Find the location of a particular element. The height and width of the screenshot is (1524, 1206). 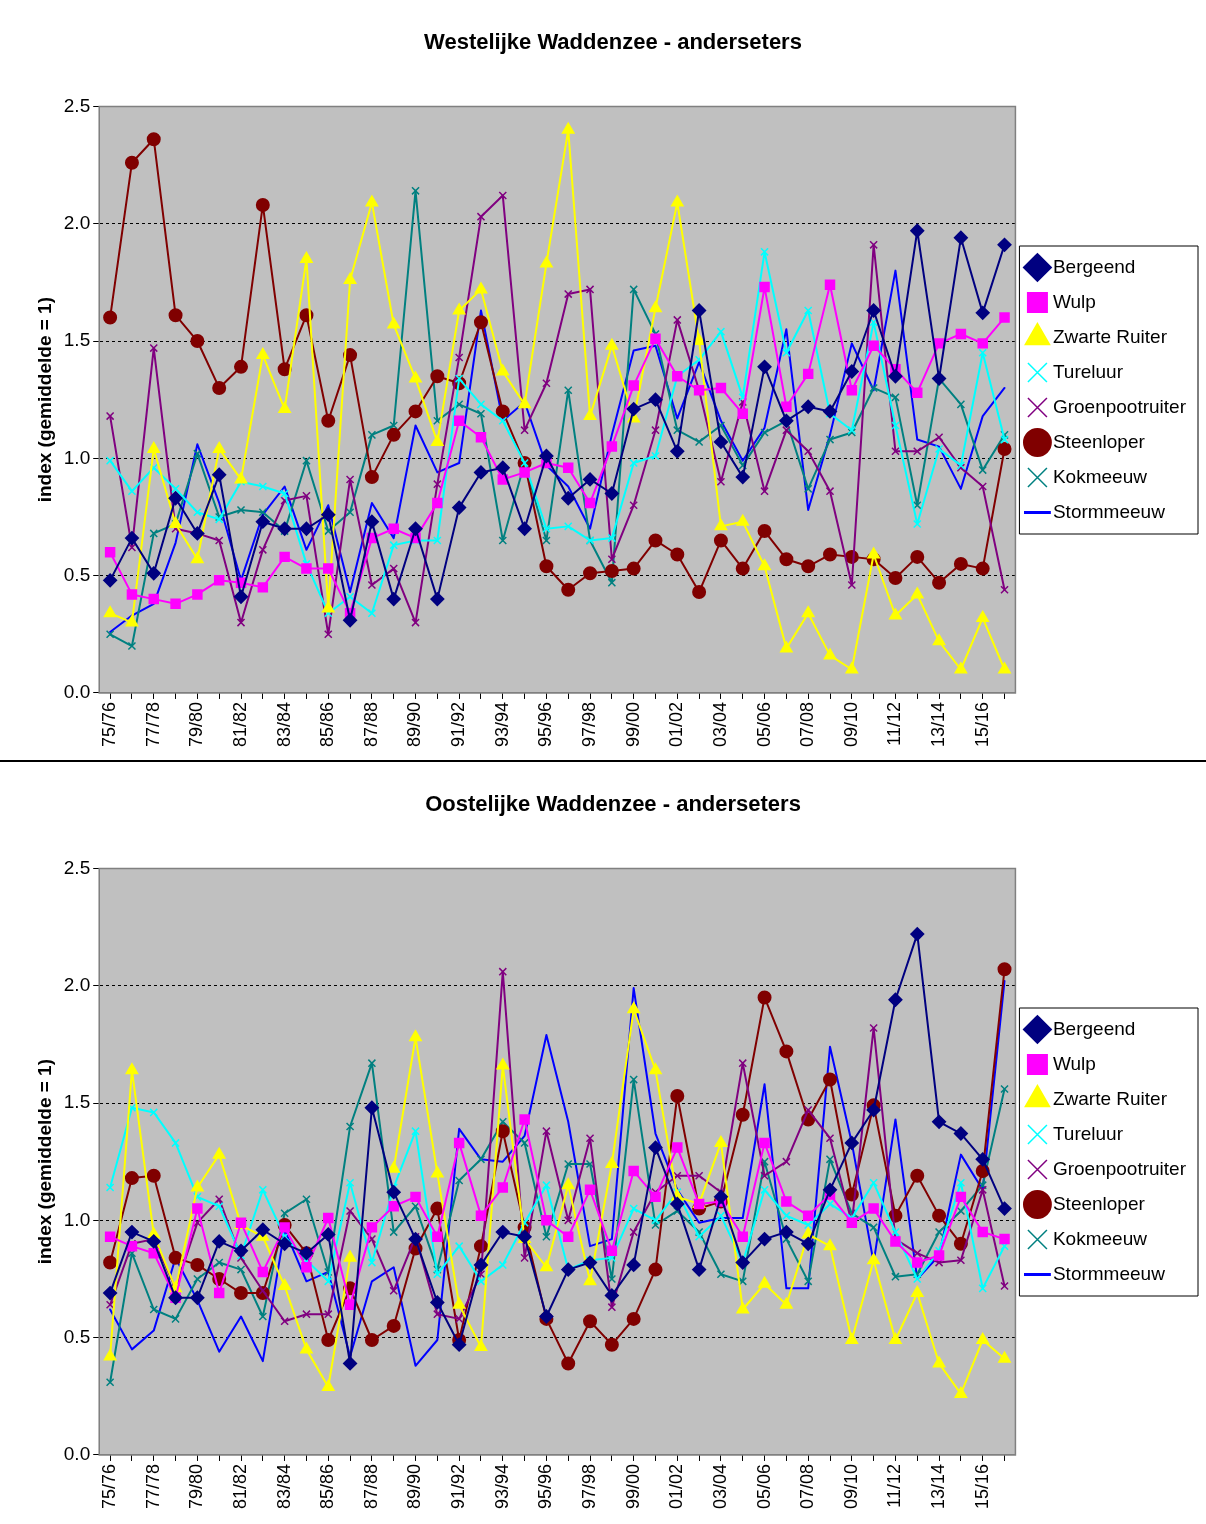

chart-title: Westelijke Waddenzee - anderseters is located at coordinates (613, 42).